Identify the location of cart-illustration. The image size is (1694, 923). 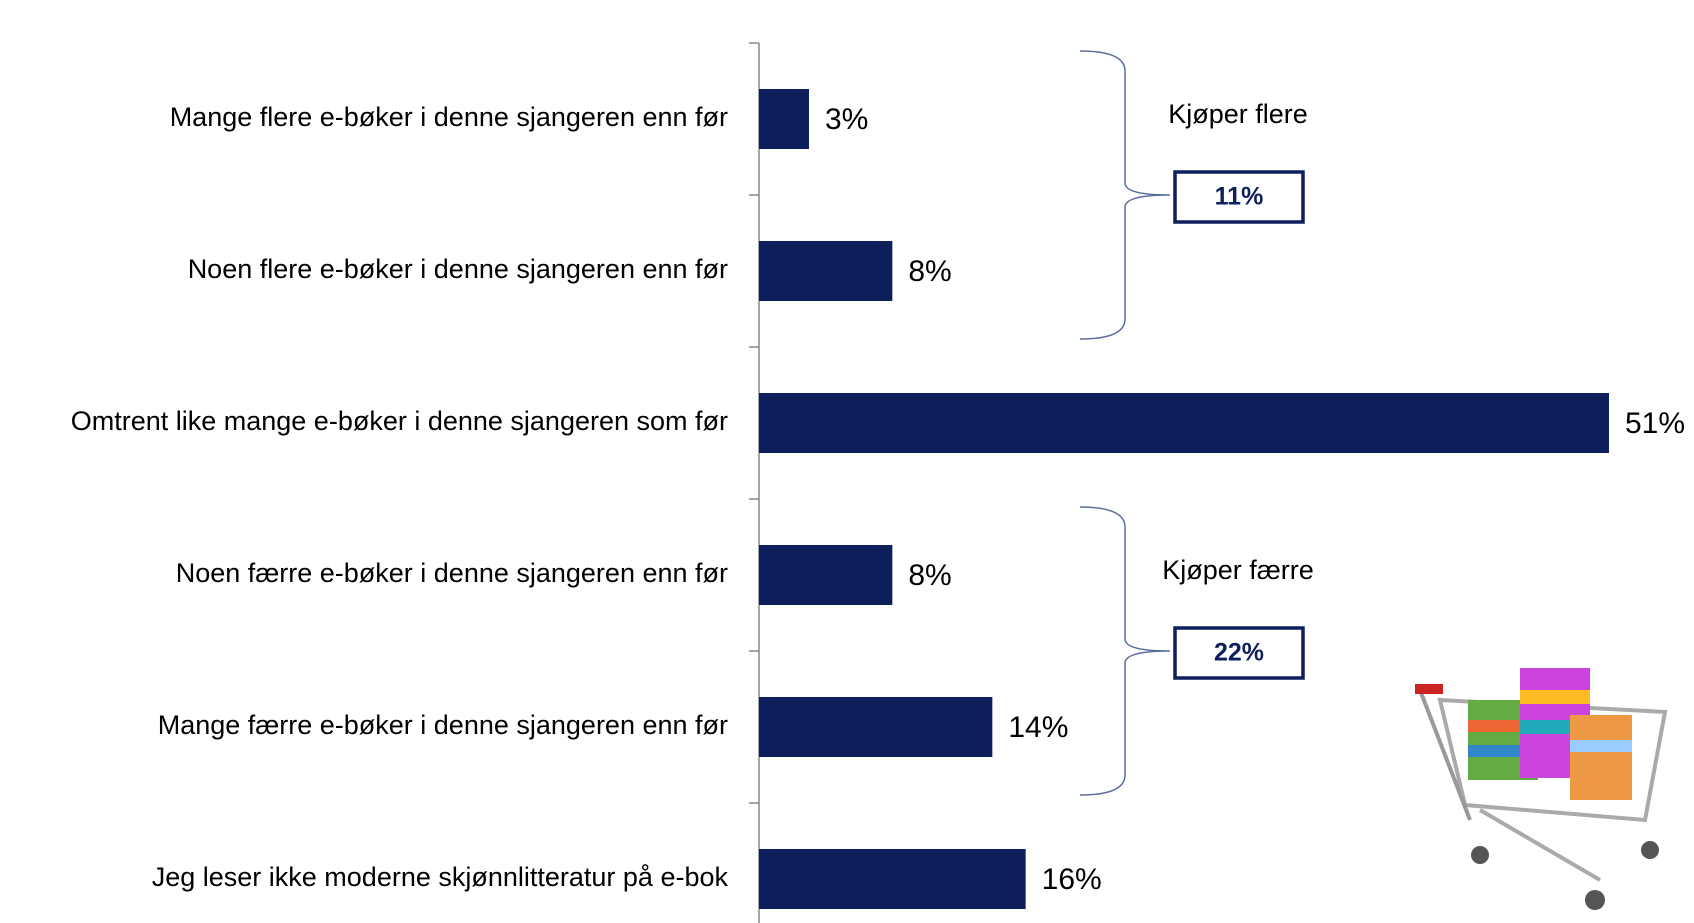
(1541, 789).